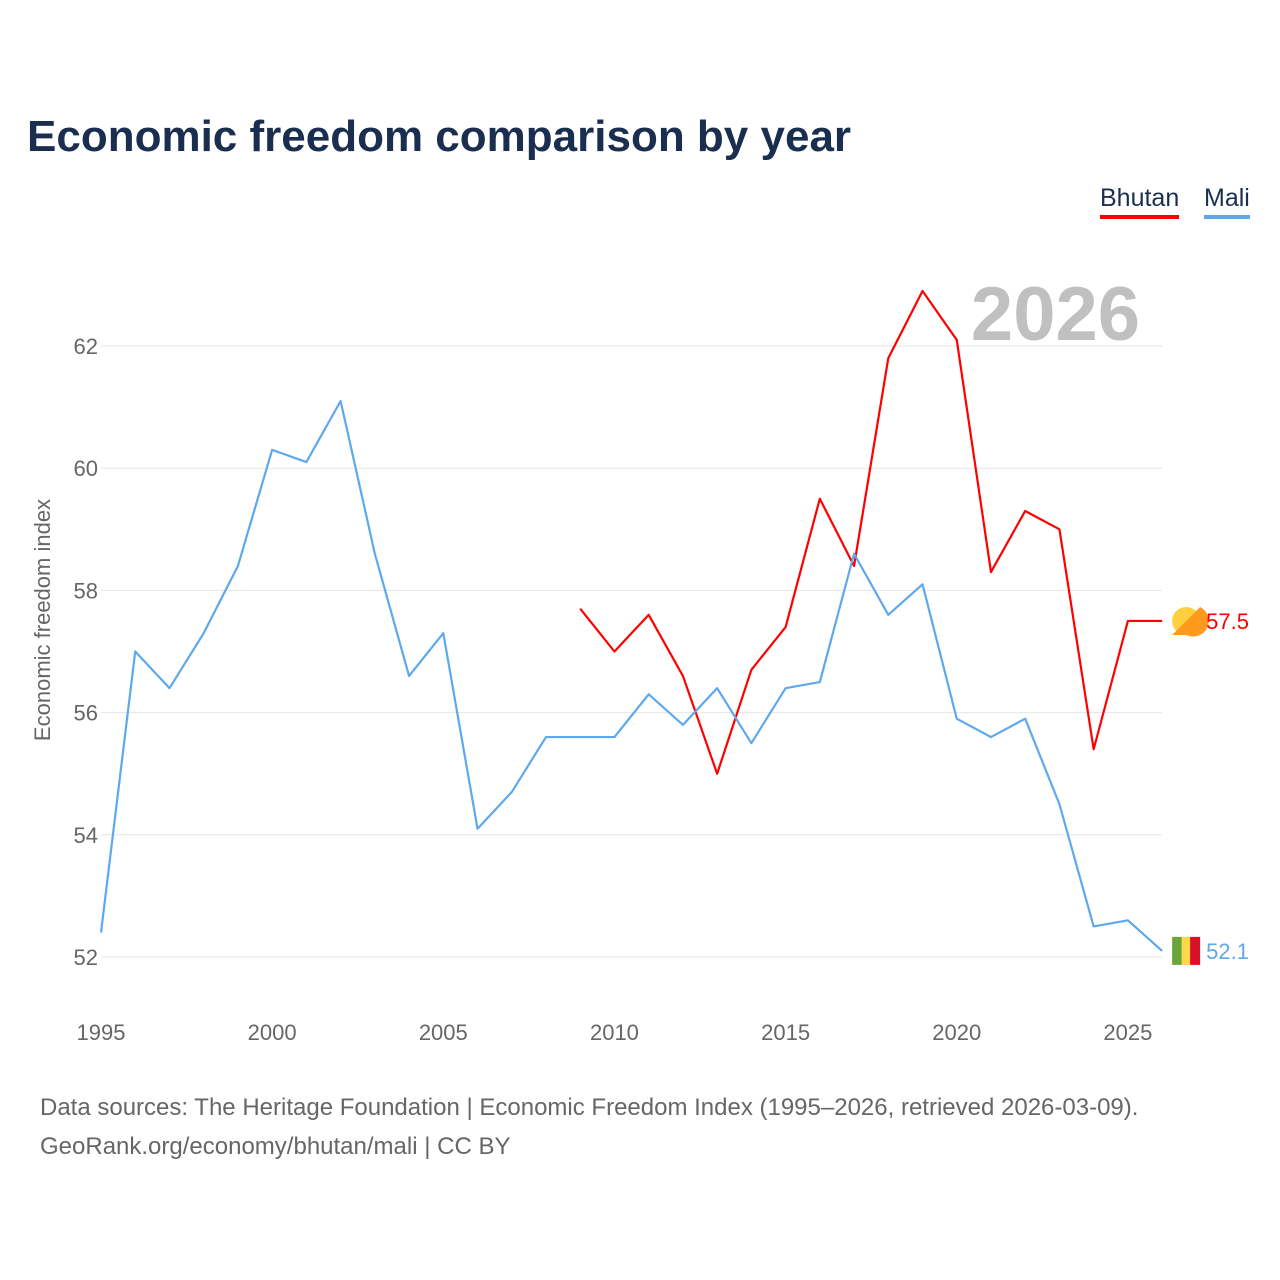 The image size is (1280, 1280). What do you see at coordinates (614, 1032) in the screenshot?
I see `x-tick-label: 2010` at bounding box center [614, 1032].